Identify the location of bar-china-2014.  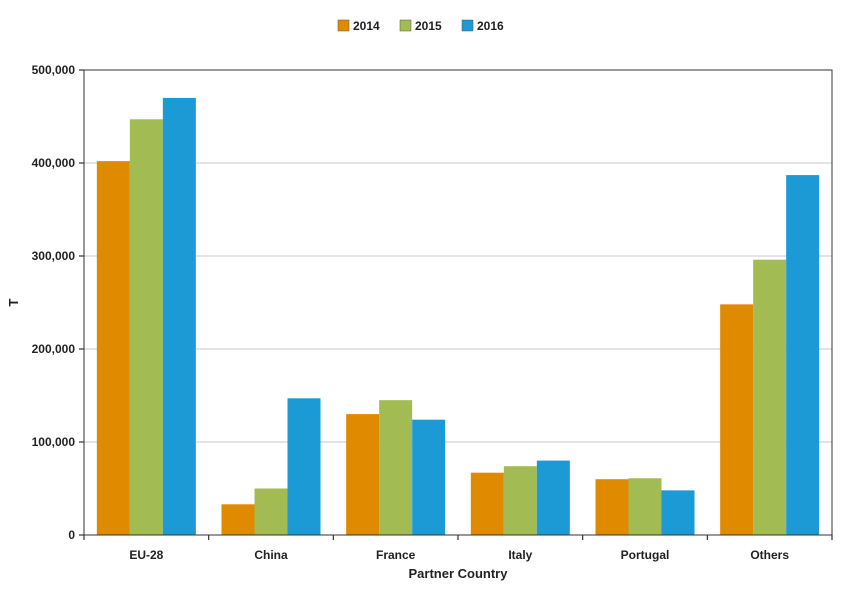
(238, 519).